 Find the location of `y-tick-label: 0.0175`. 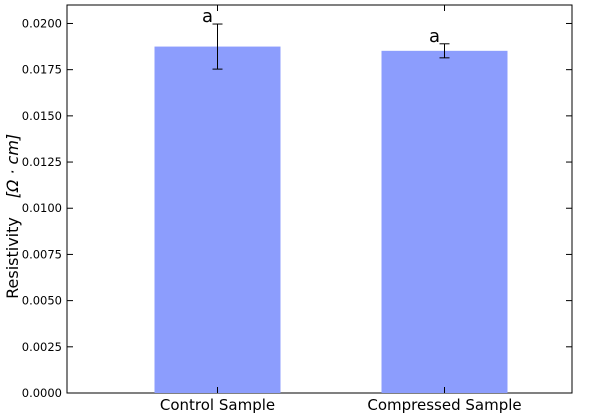

y-tick-label: 0.0175 is located at coordinates (42, 70).